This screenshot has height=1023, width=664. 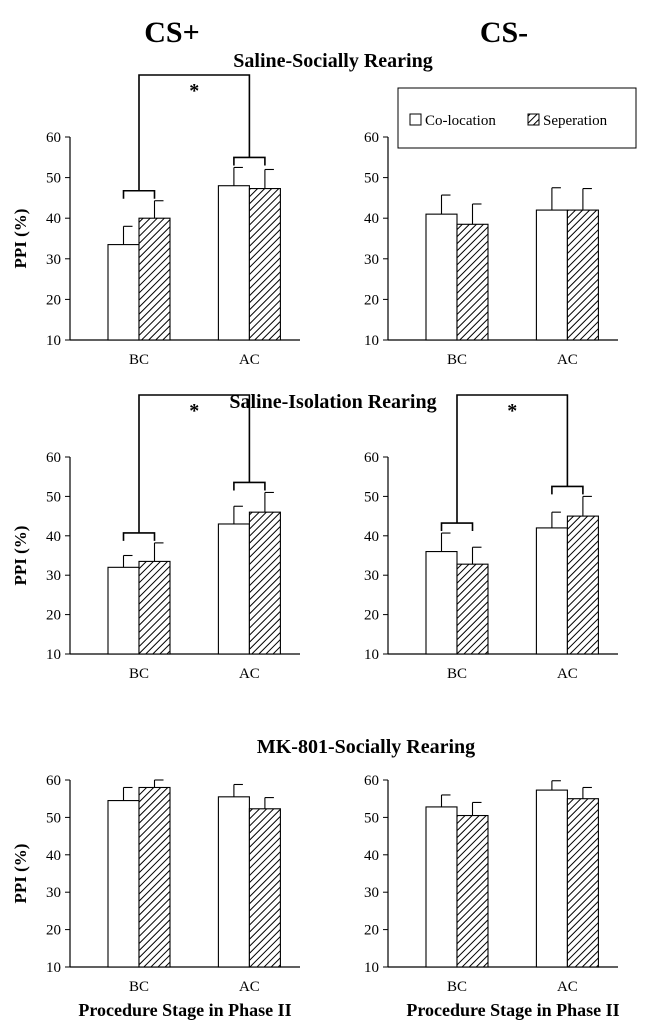 I want to click on legend-label-seperation: Seperation, so click(x=575, y=121).